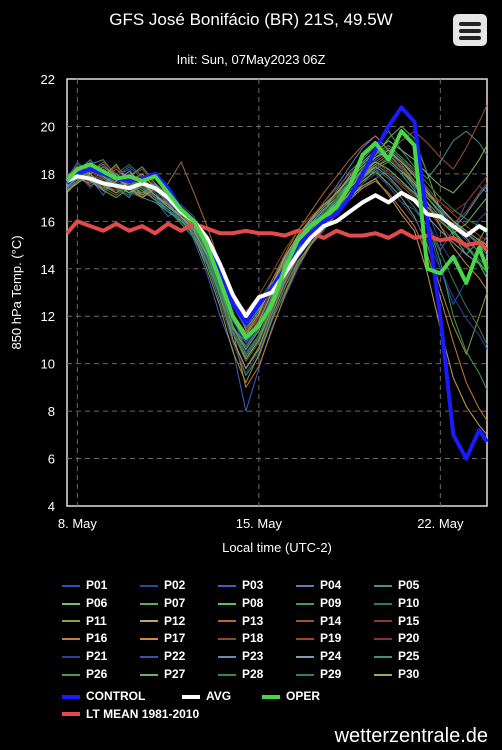  What do you see at coordinates (240, 621) in the screenshot?
I see `legend-item: P13` at bounding box center [240, 621].